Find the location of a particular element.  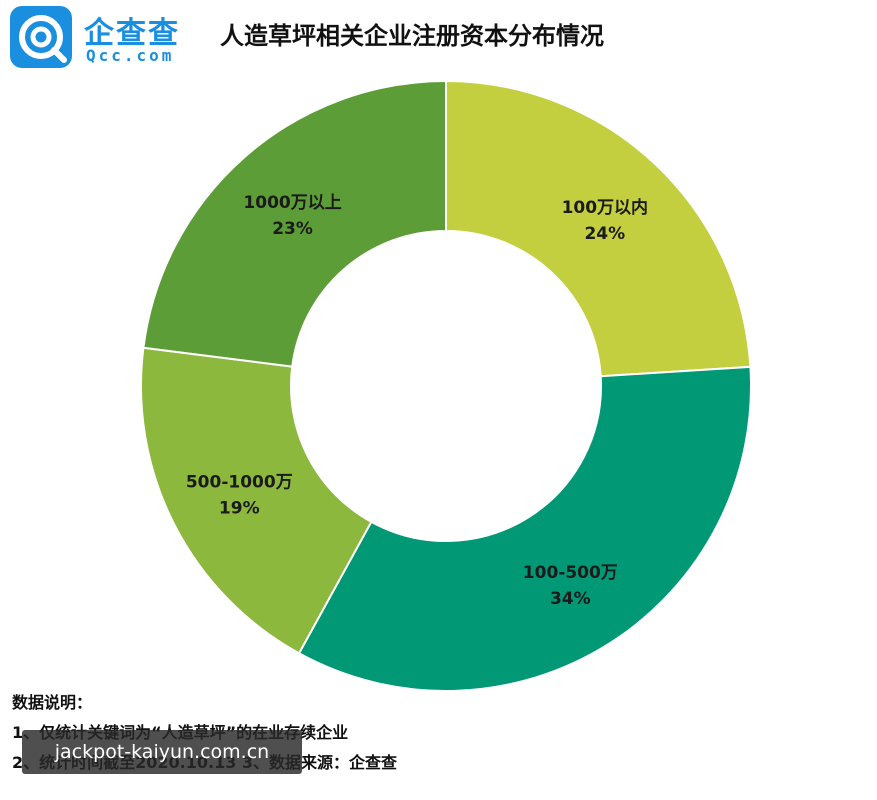

header: 企查查 Qcc.com 人造草坪相关企业注册资本分布情况 is located at coordinates (440, 38).